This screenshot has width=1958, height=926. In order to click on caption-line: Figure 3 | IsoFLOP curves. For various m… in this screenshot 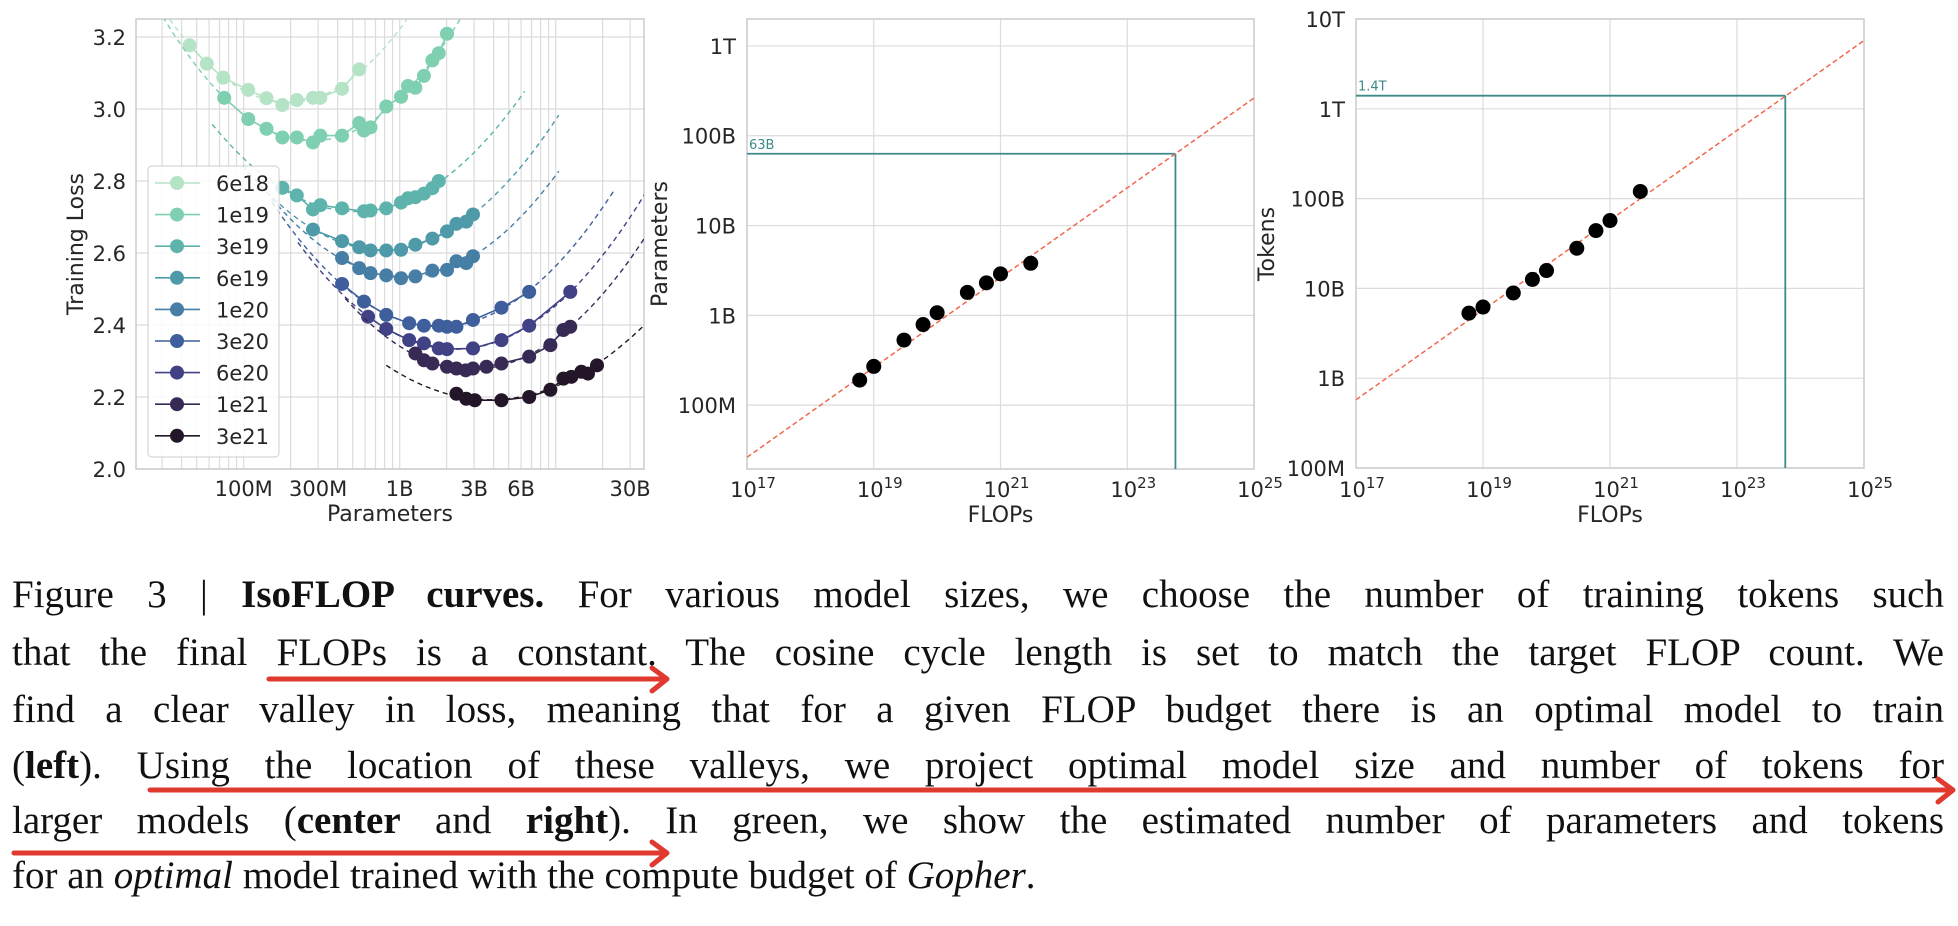, I will do `click(978, 595)`.